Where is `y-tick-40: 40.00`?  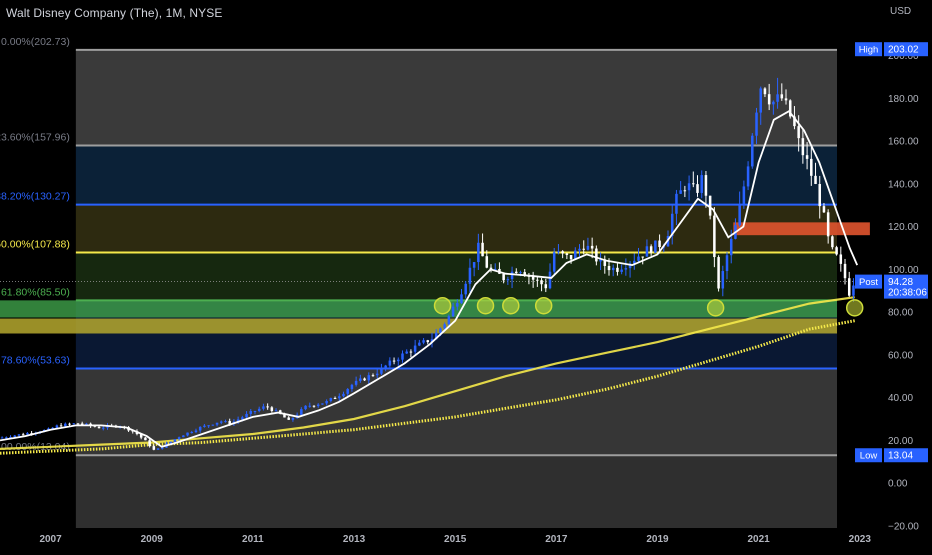 y-tick-40: 40.00 is located at coordinates (900, 398).